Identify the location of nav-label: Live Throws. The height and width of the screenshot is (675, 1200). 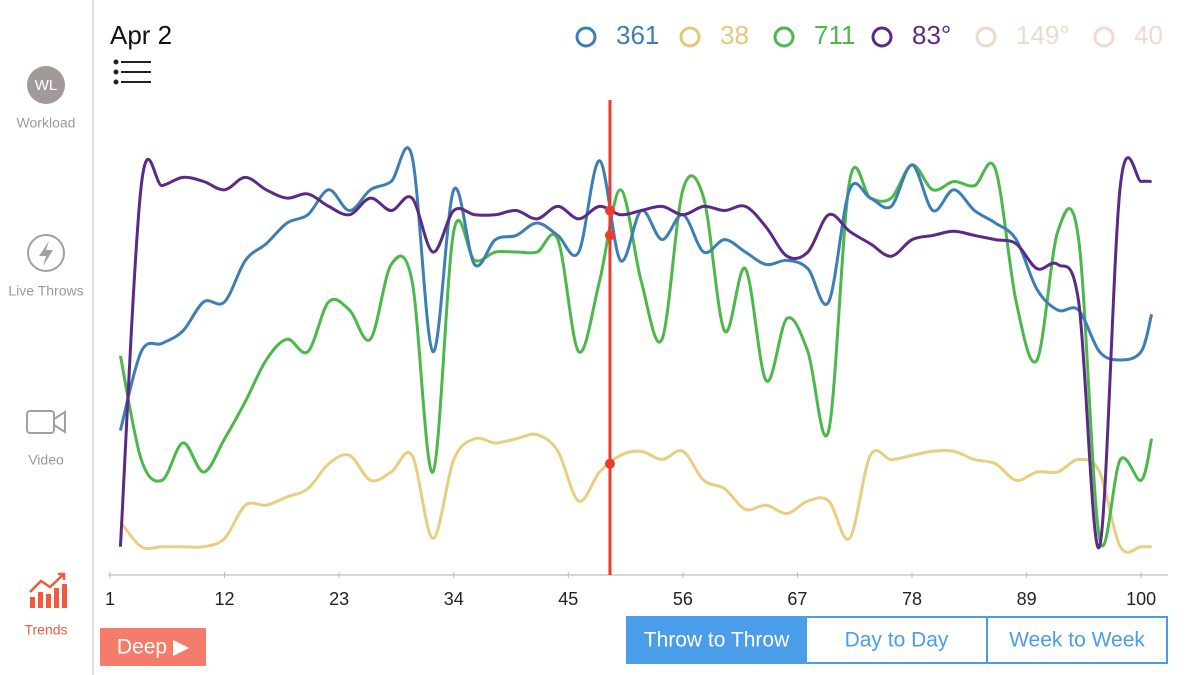
(45, 291).